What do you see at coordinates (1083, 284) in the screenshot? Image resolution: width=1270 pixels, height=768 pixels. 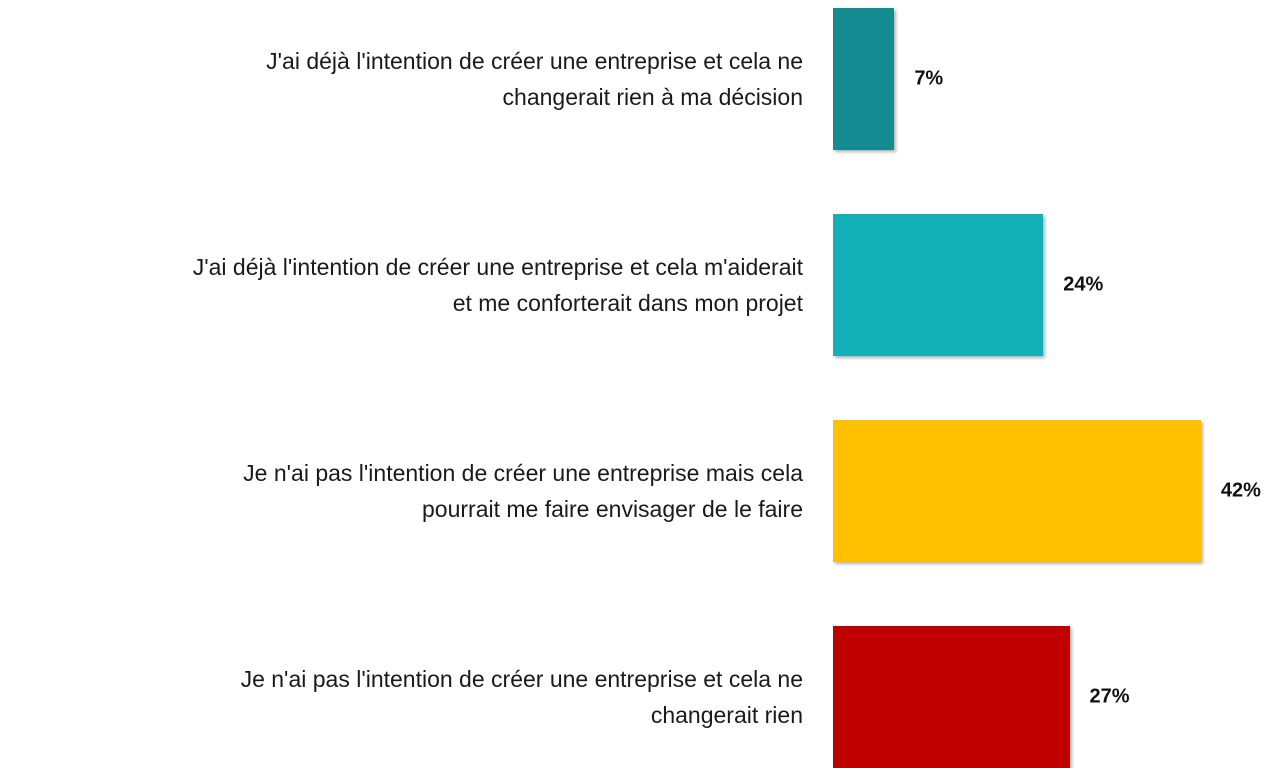 I see `value-label: 24%` at bounding box center [1083, 284].